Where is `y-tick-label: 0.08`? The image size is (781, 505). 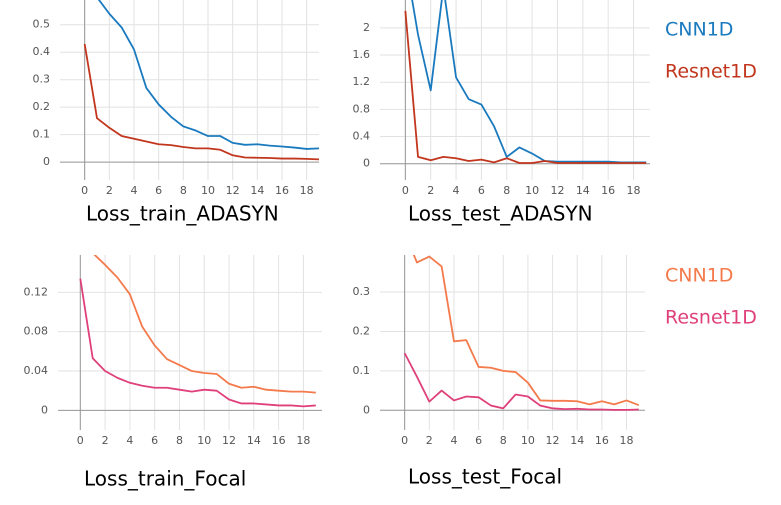
y-tick-label: 0.08 is located at coordinates (36, 331).